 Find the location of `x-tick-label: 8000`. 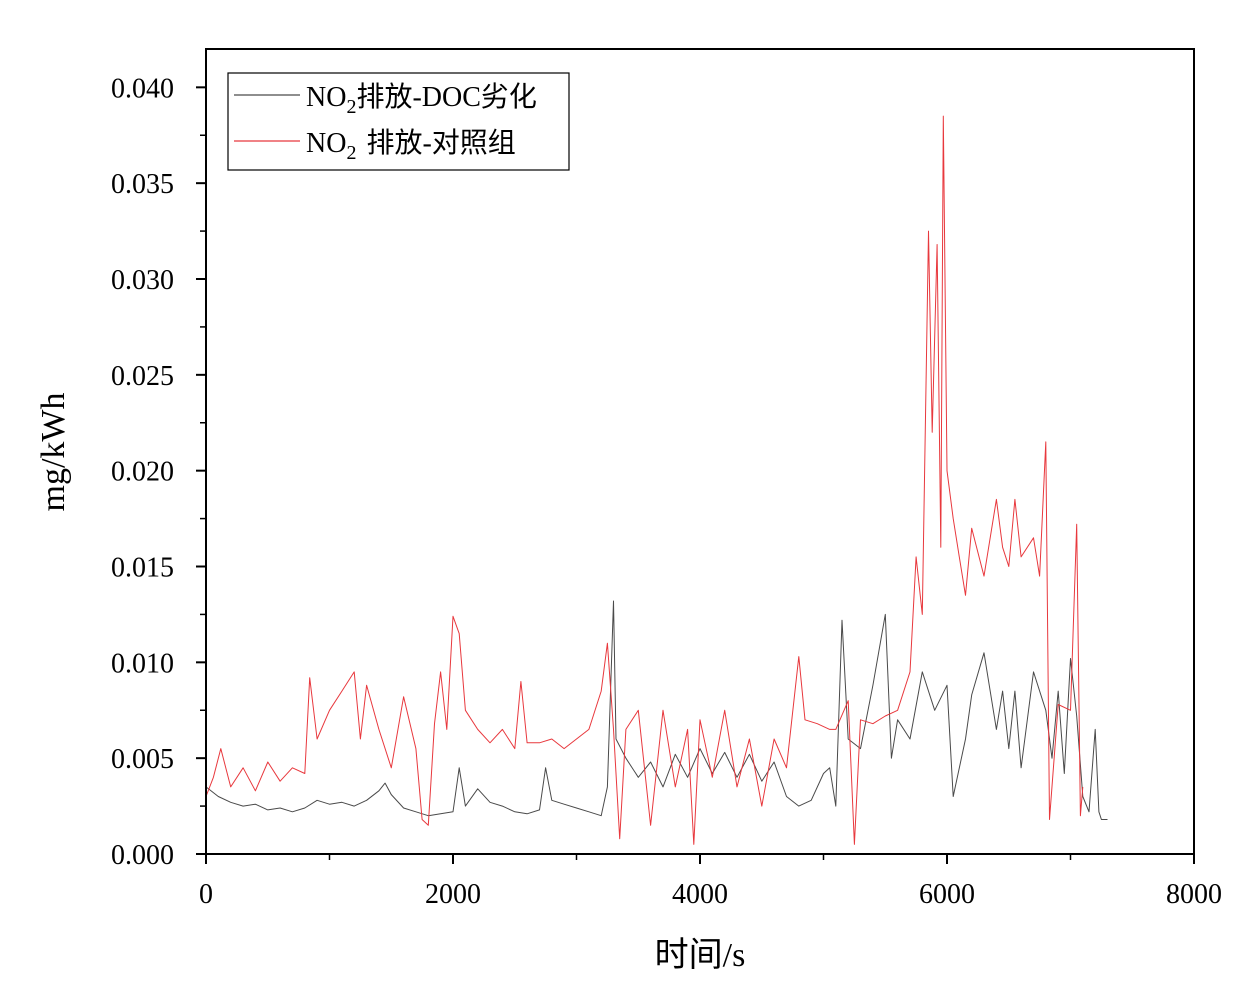

x-tick-label: 8000 is located at coordinates (1194, 894).